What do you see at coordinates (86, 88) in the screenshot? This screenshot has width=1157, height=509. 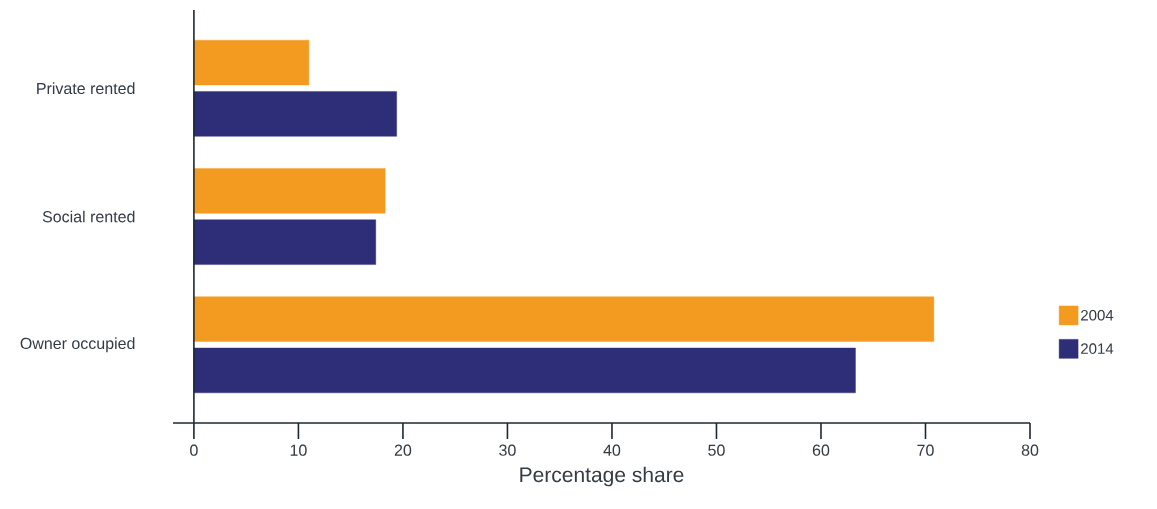 I see `y-tick-label: Private rented` at bounding box center [86, 88].